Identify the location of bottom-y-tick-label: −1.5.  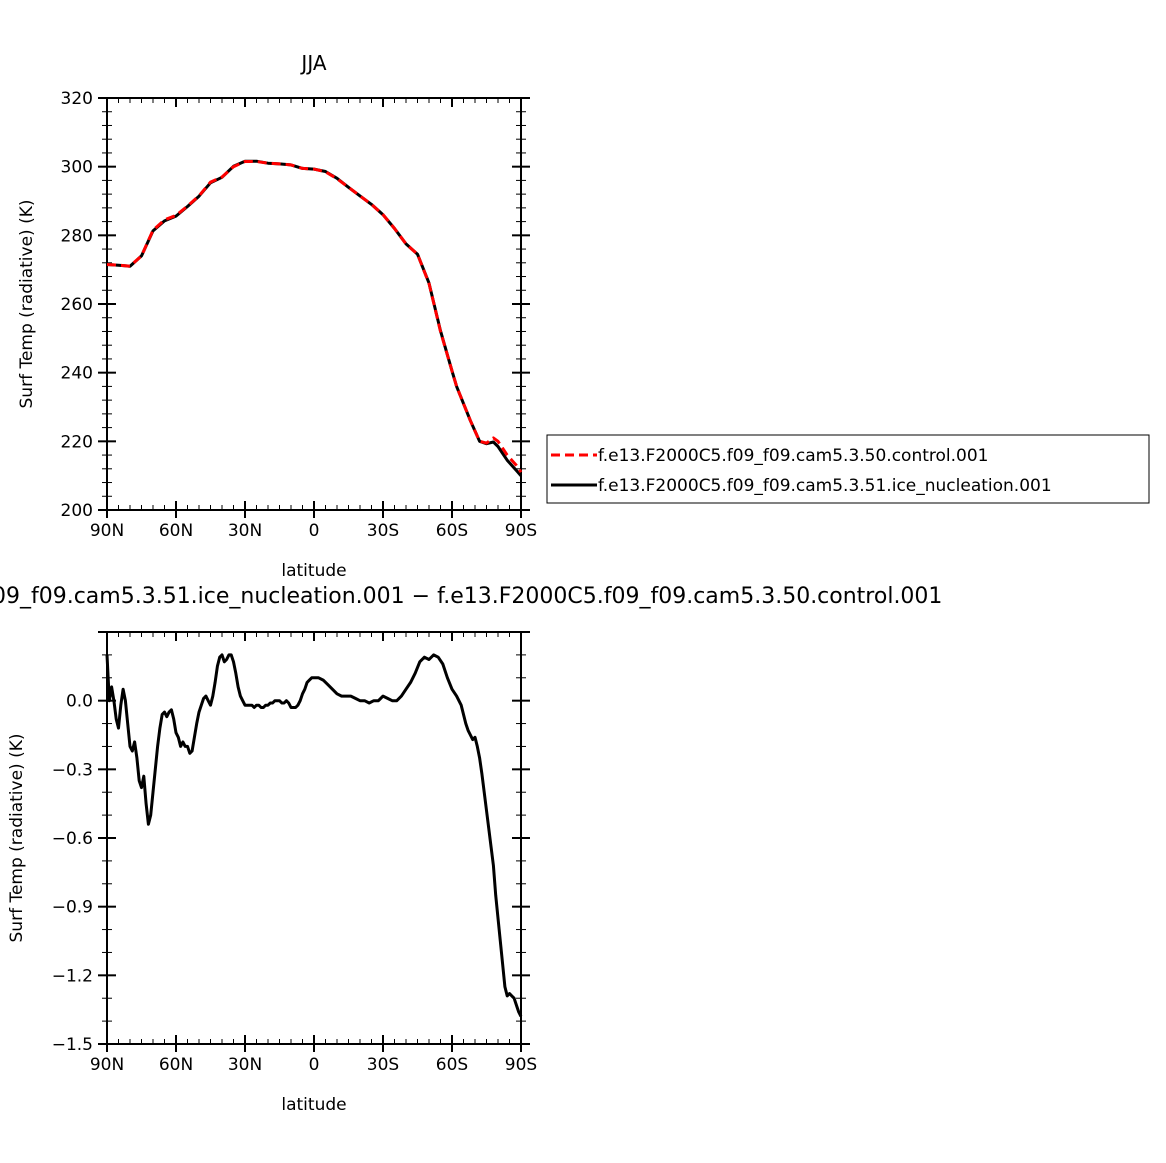
(72, 1045).